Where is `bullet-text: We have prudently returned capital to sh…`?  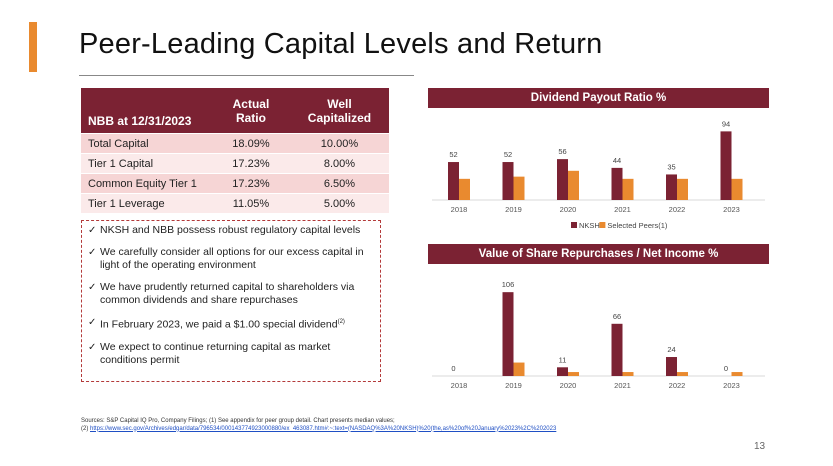
bullet-text: We have prudently returned capital to sh… is located at coordinates (227, 293).